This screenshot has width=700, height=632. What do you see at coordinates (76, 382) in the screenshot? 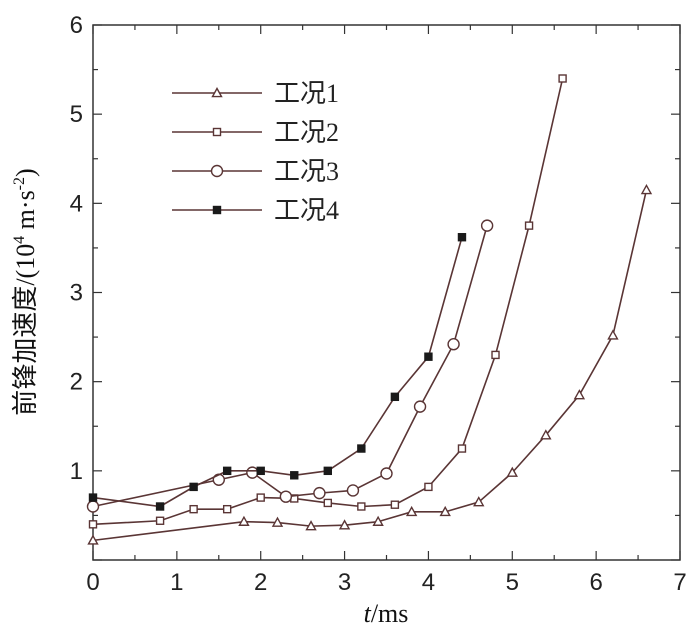
I see `y-tick-label: 2` at bounding box center [76, 382].